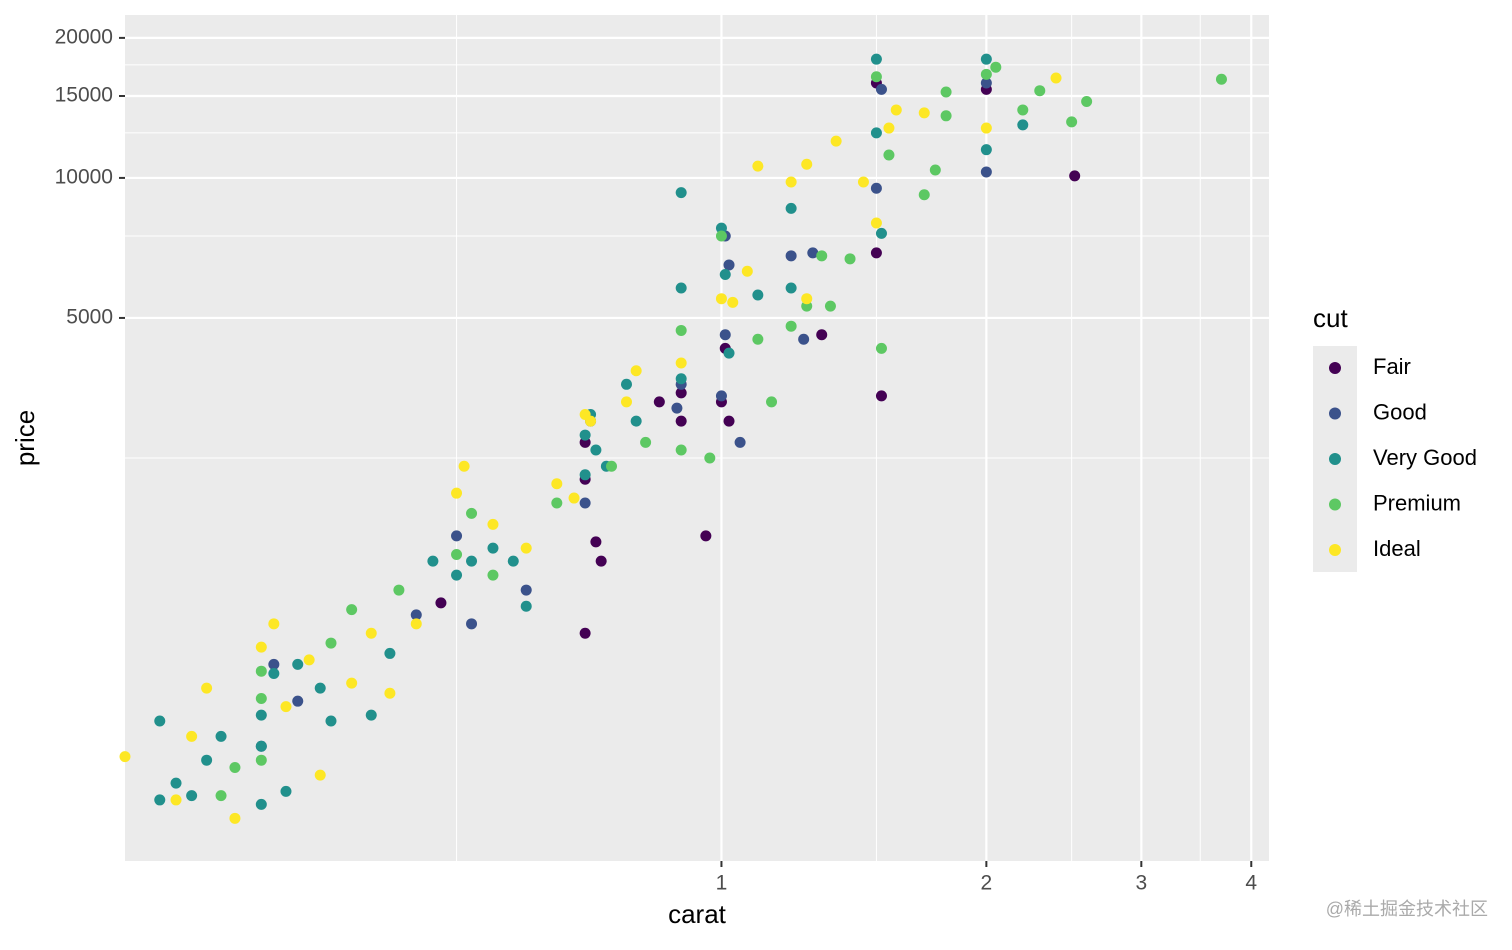  I want to click on y-tick-label: 10000, so click(84, 176).